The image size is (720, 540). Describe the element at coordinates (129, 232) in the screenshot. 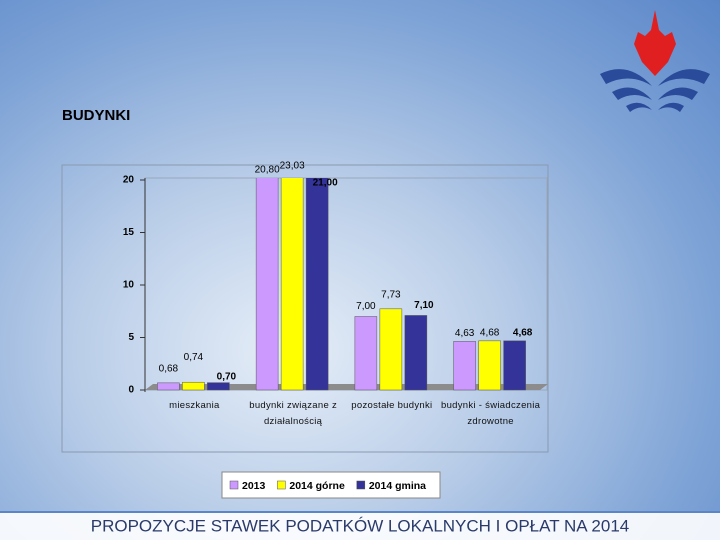

I see `y-tick-label: 15` at that location.